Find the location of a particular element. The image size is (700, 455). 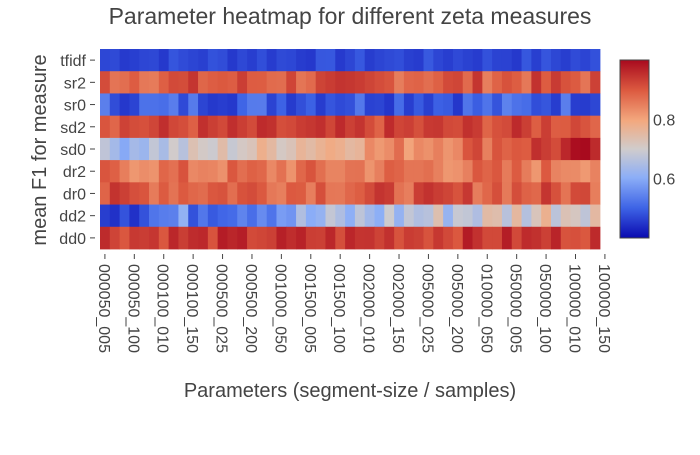

x-tick-label: 005000_025 is located at coordinates (426, 308).